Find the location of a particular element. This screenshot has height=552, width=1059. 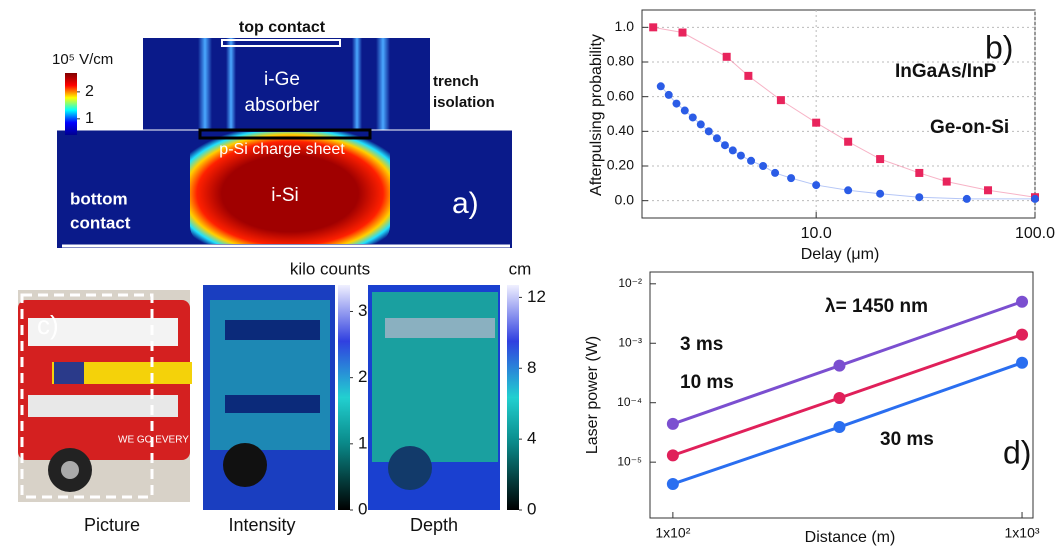

annotation: λ= 1450 nm is located at coordinates (876, 306).